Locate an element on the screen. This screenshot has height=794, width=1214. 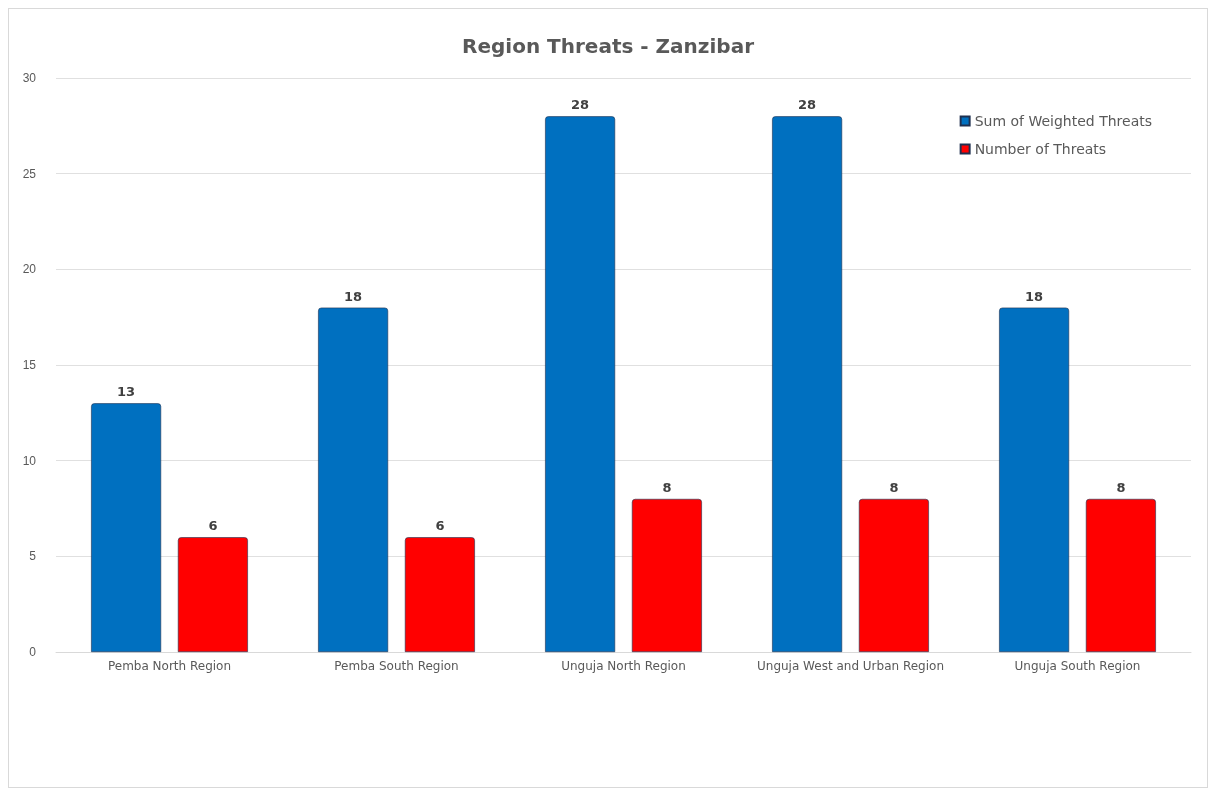
x-tick-label: Unguja North Region is located at coordinates (623, 666).